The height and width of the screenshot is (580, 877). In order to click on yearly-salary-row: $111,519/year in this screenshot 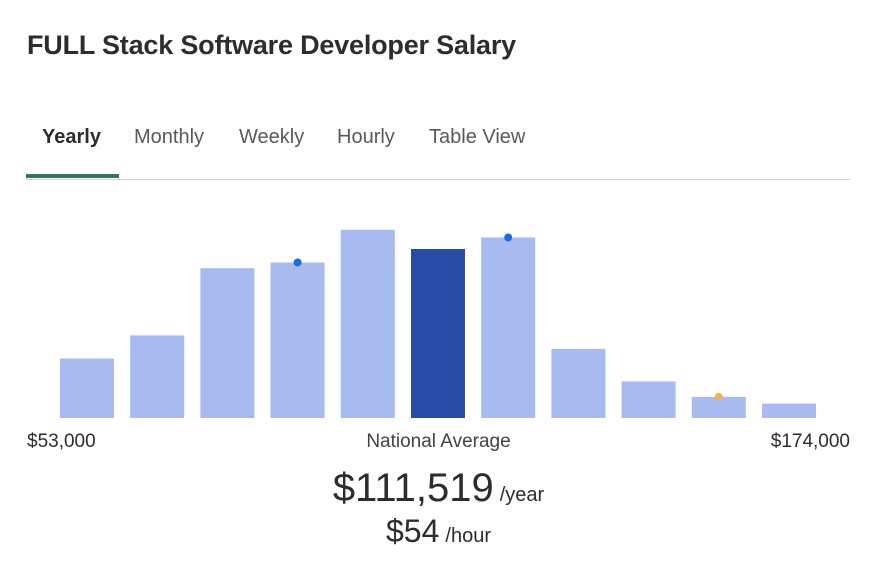, I will do `click(438, 488)`.